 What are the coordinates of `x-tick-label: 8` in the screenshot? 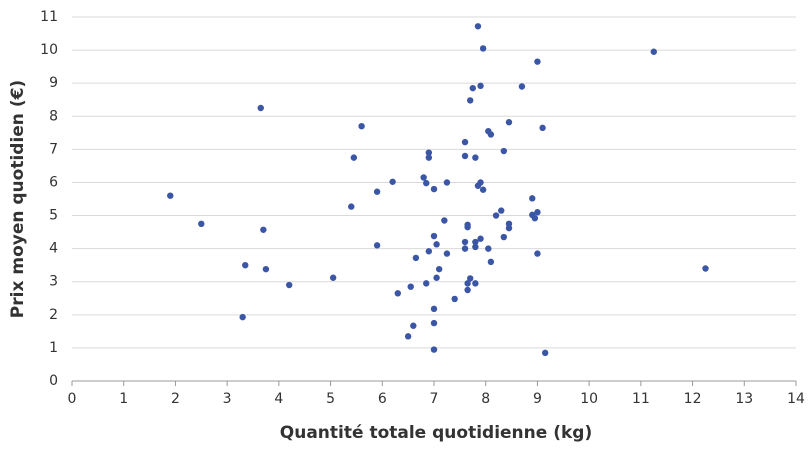 It's located at (485, 399).